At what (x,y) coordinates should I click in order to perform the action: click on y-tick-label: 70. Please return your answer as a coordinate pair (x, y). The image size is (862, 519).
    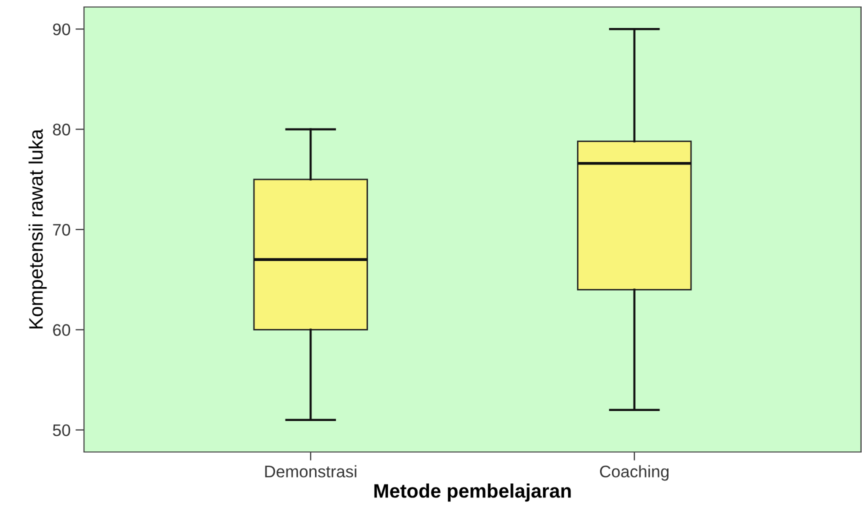
    Looking at the image, I should click on (61, 230).